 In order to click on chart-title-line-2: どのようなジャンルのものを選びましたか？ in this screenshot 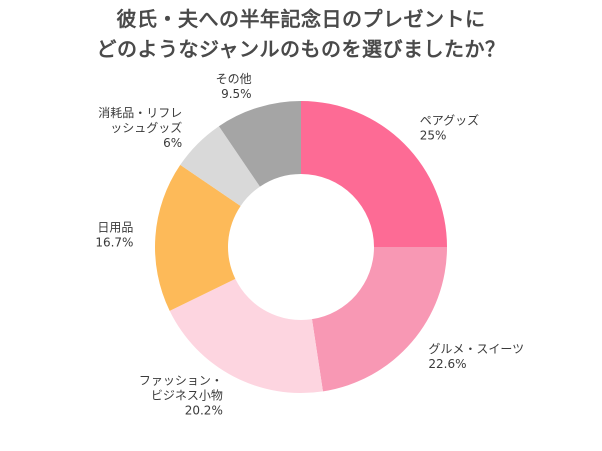, I will do `click(301, 49)`.